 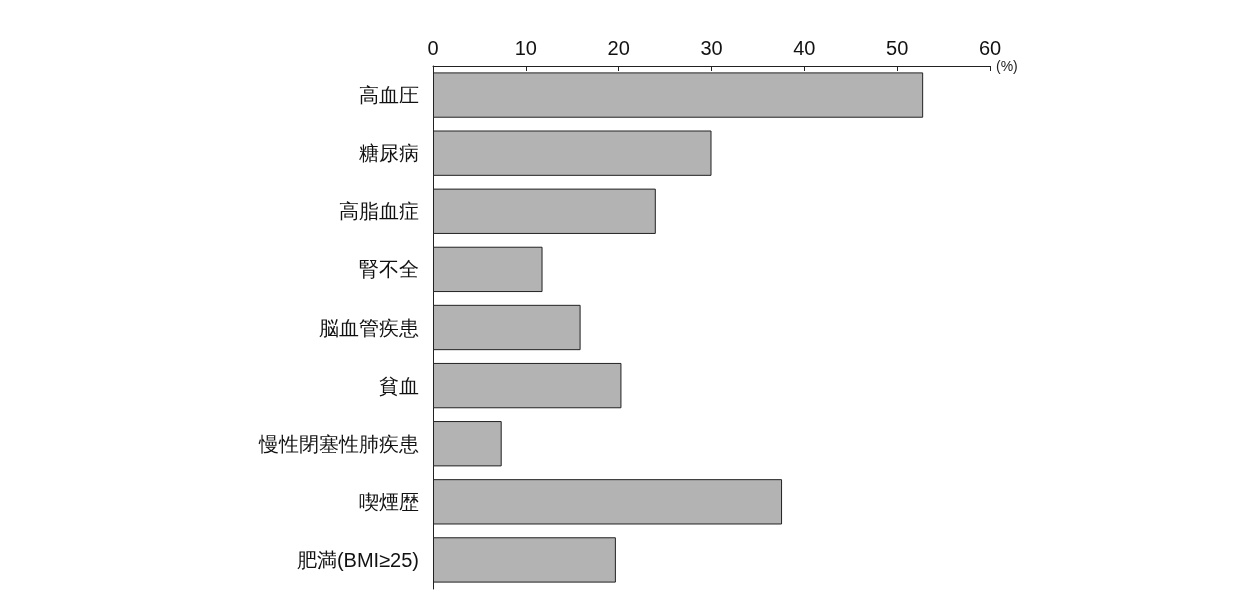 What do you see at coordinates (990, 48) in the screenshot?
I see `x-tick-label: 60` at bounding box center [990, 48].